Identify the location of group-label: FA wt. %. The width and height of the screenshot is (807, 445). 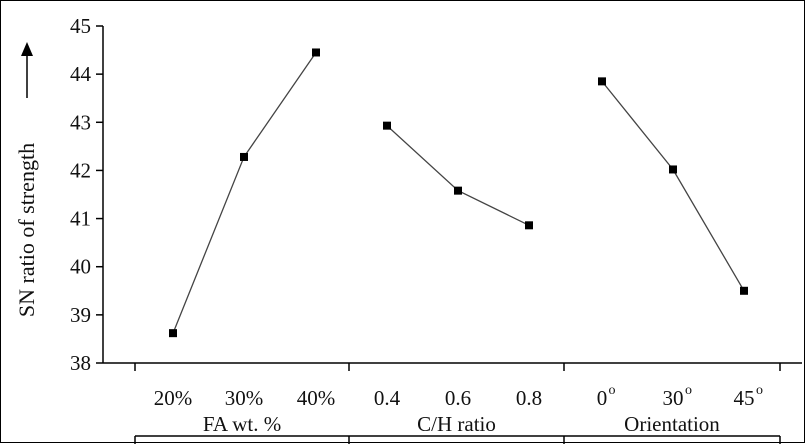
(242, 424).